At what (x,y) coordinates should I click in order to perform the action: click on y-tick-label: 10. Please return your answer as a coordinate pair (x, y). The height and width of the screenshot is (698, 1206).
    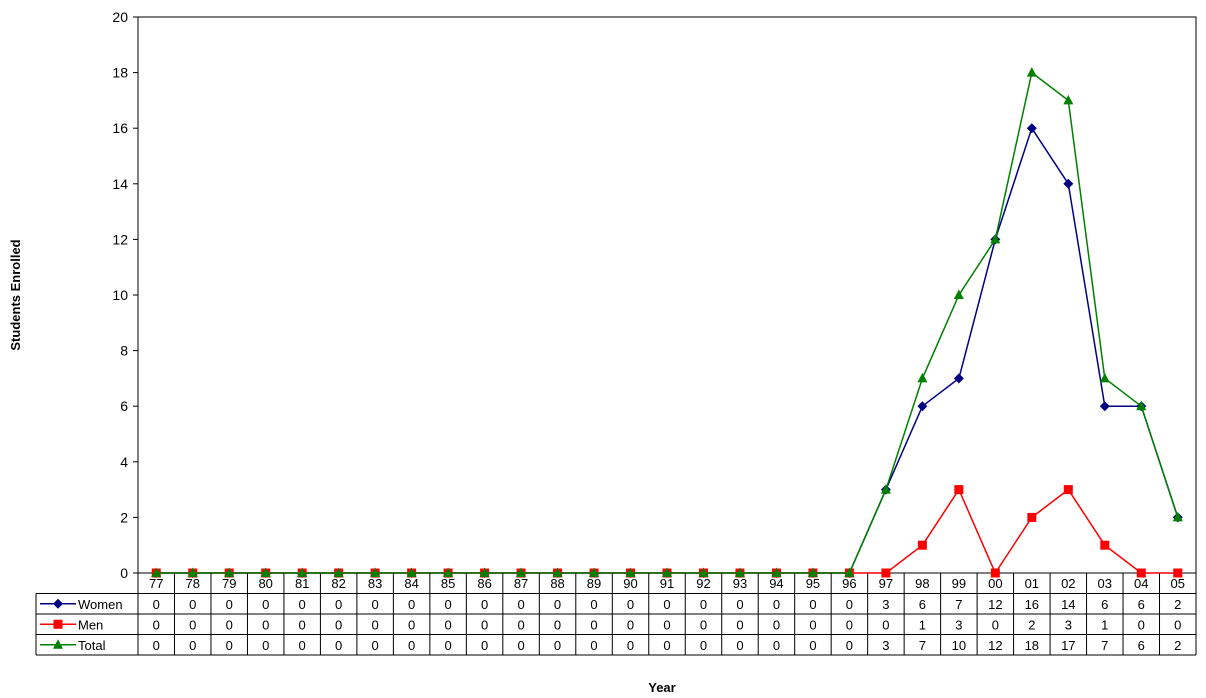
    Looking at the image, I should click on (120, 295).